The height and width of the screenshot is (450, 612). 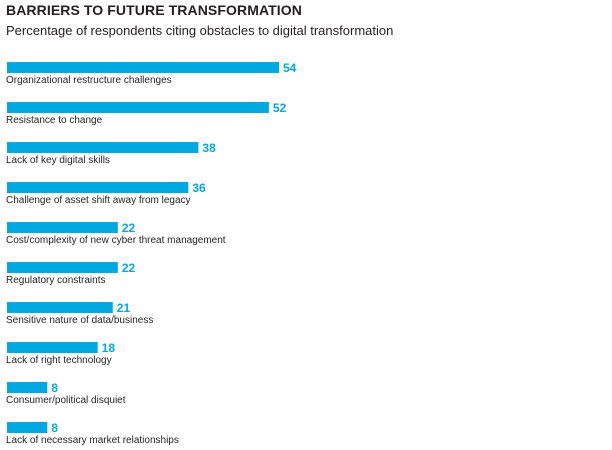 I want to click on category-label-6: Regulatory constraints, so click(x=56, y=280).